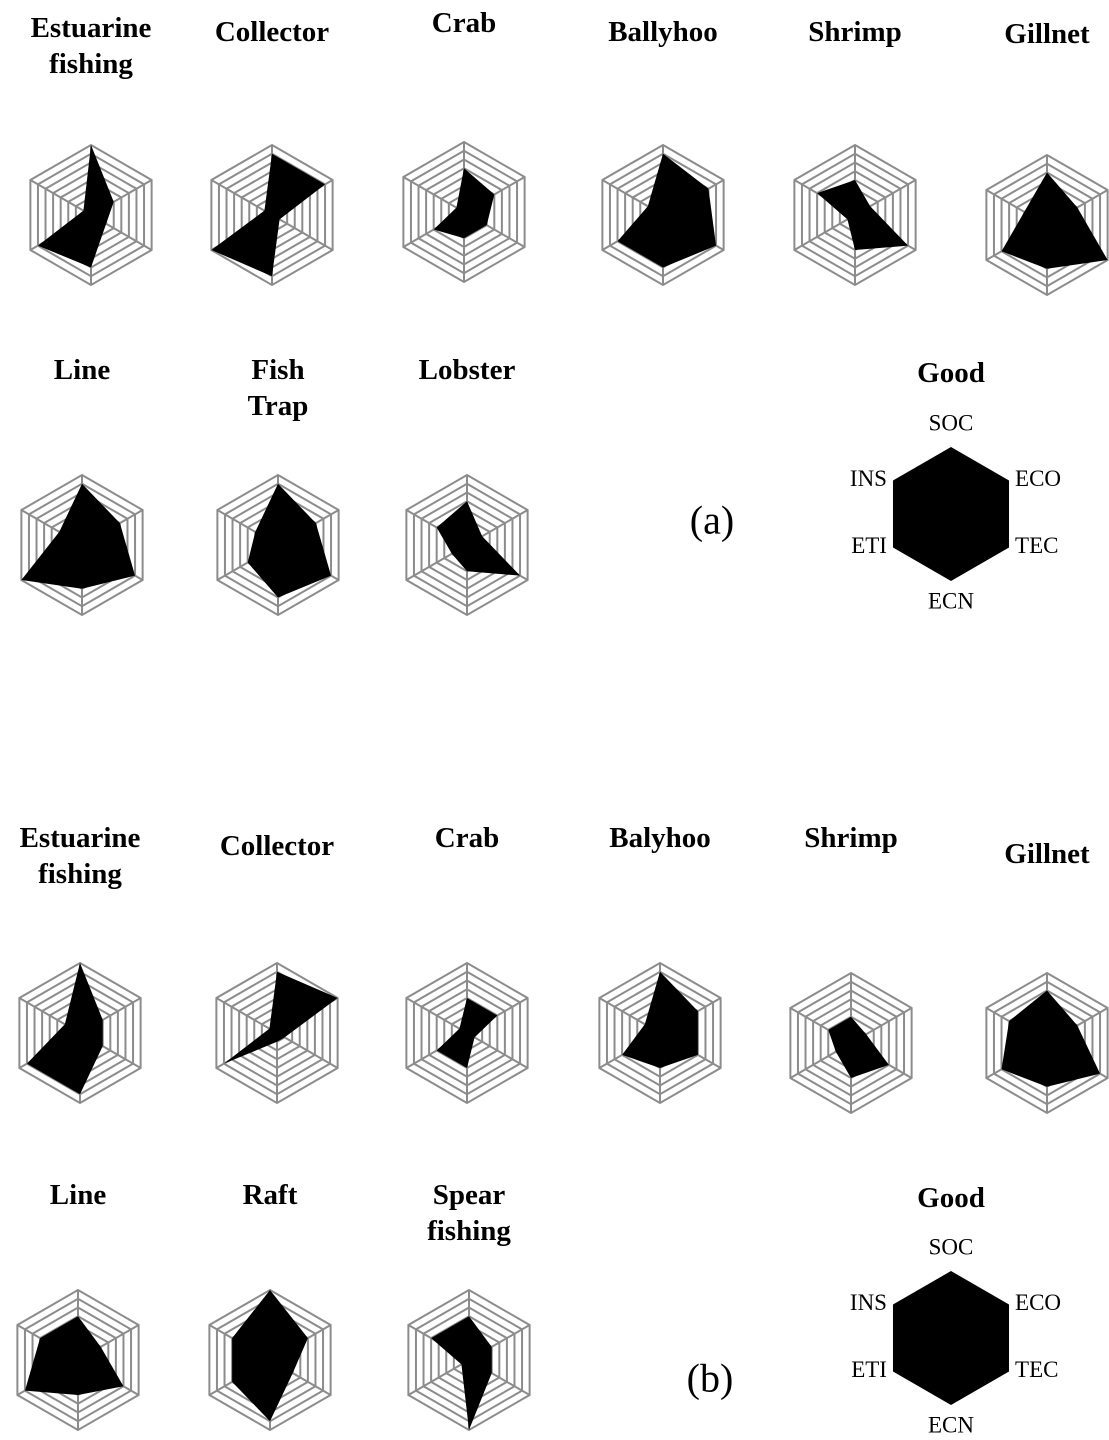  Describe the element at coordinates (270, 1195) in the screenshot. I see `chart-title: Raft` at that location.